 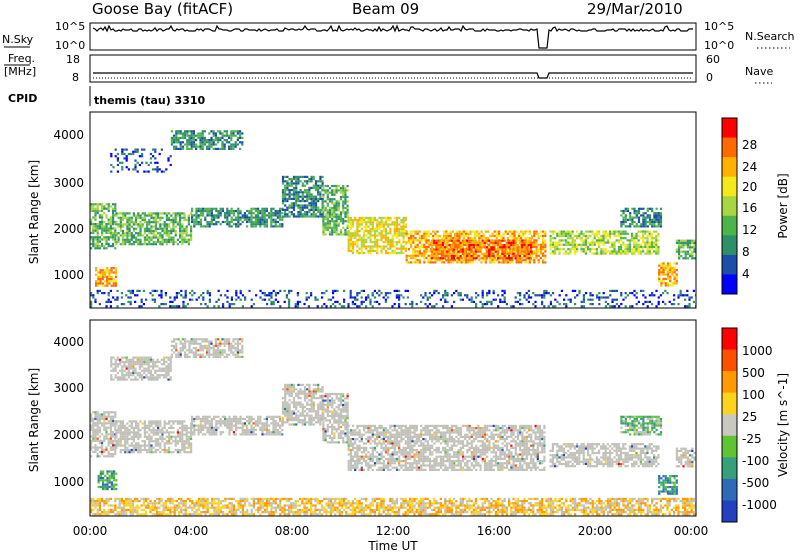 What do you see at coordinates (755, 483) in the screenshot?
I see `vel-cbar-m500: -500` at bounding box center [755, 483].